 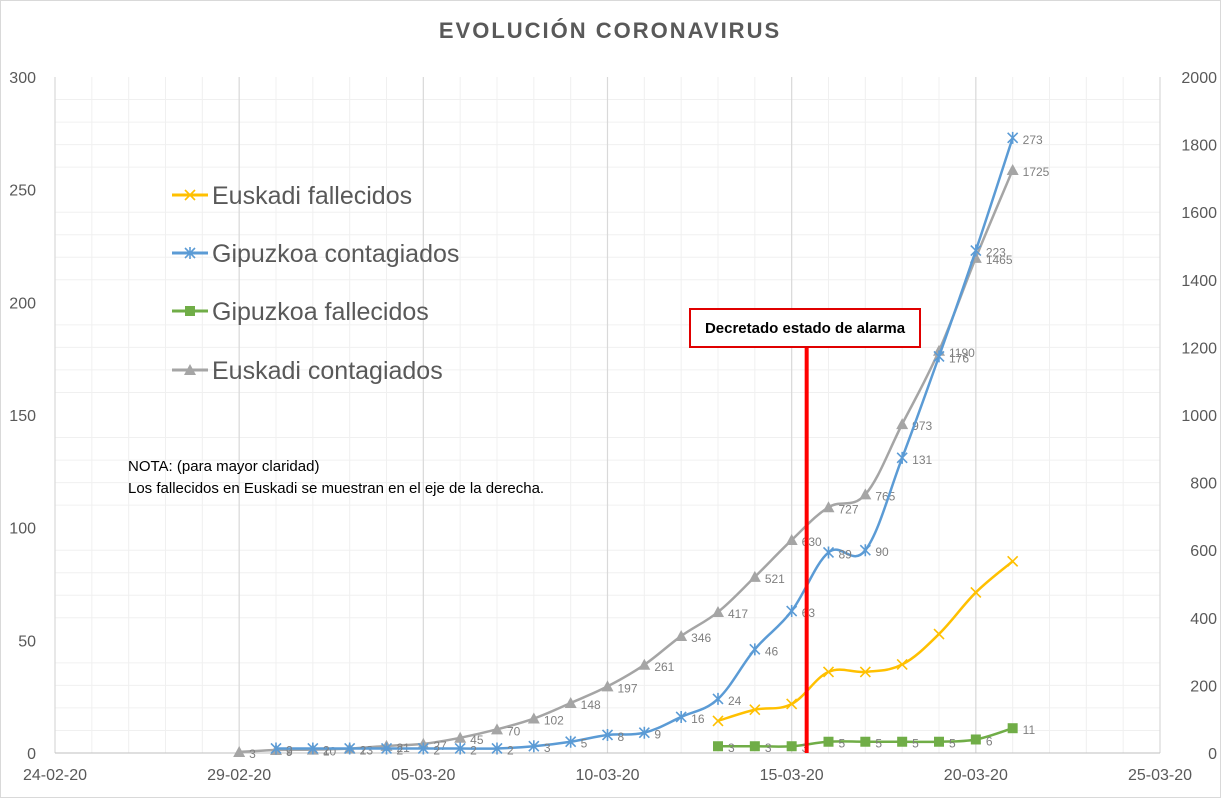 I want to click on y-right-tick-label: 400, so click(x=1203, y=619).